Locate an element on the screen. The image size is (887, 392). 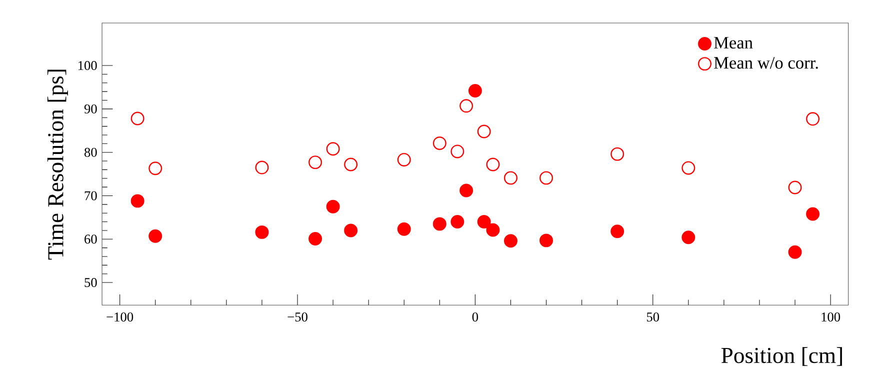
x-axis-title: Position [cm] is located at coordinates (781, 356).